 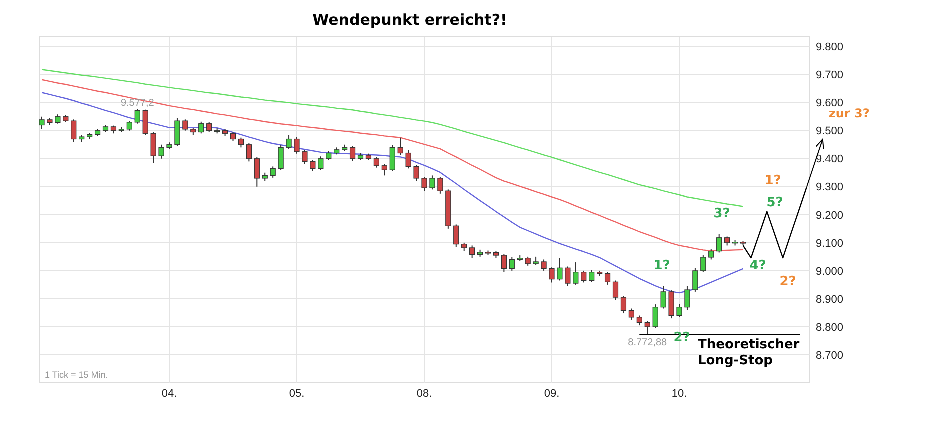 What do you see at coordinates (758, 266) in the screenshot?
I see `annotation: 4?` at bounding box center [758, 266].